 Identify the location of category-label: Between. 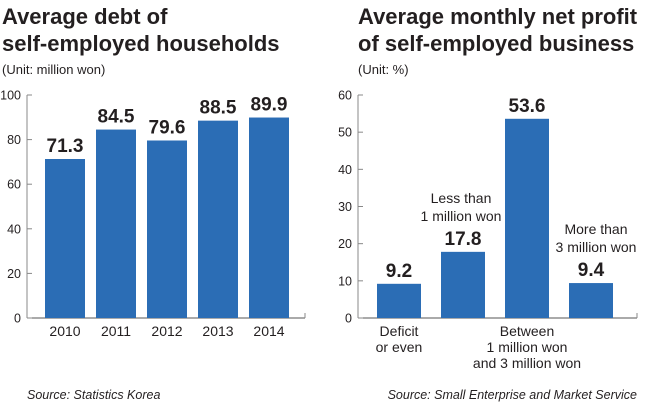
(527, 331).